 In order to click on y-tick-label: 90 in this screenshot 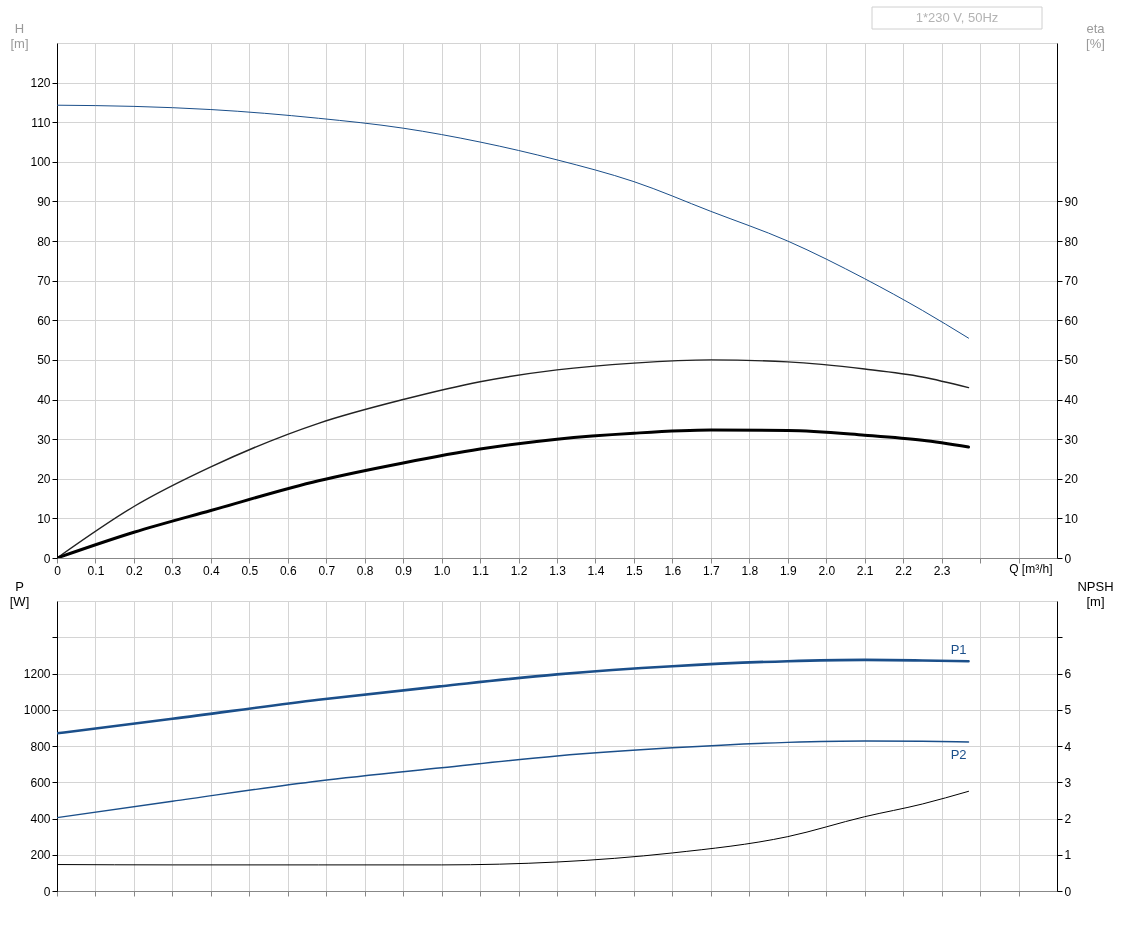, I will do `click(44, 201)`.